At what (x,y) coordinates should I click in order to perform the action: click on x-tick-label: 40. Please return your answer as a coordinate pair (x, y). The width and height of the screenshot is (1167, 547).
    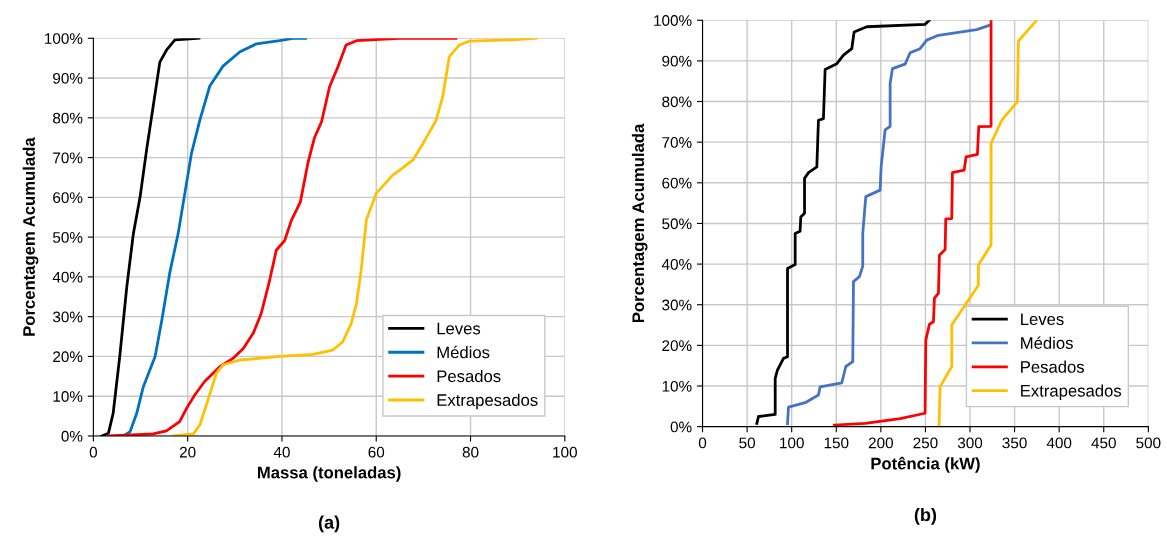
    Looking at the image, I should click on (281, 452).